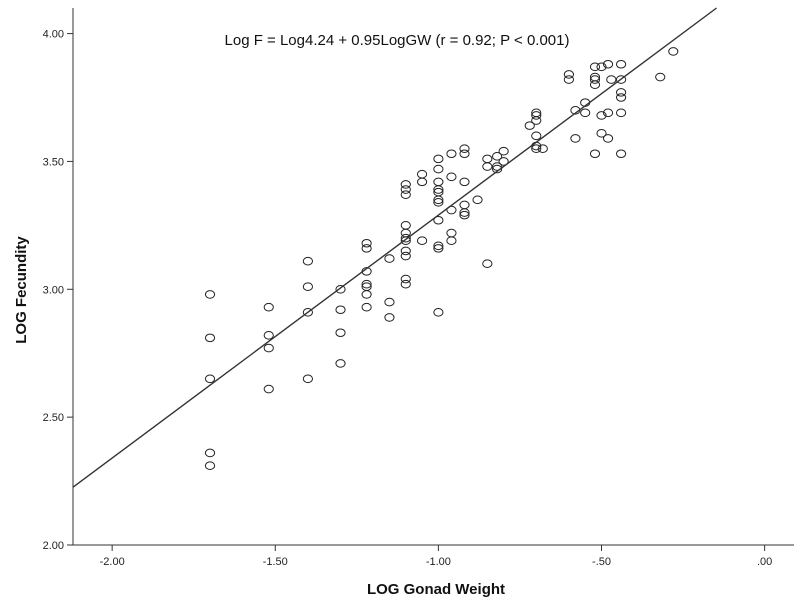 Image resolution: width=794 pixels, height=605 pixels. I want to click on x-axis-title: LOG Gonad Weight, so click(436, 589).